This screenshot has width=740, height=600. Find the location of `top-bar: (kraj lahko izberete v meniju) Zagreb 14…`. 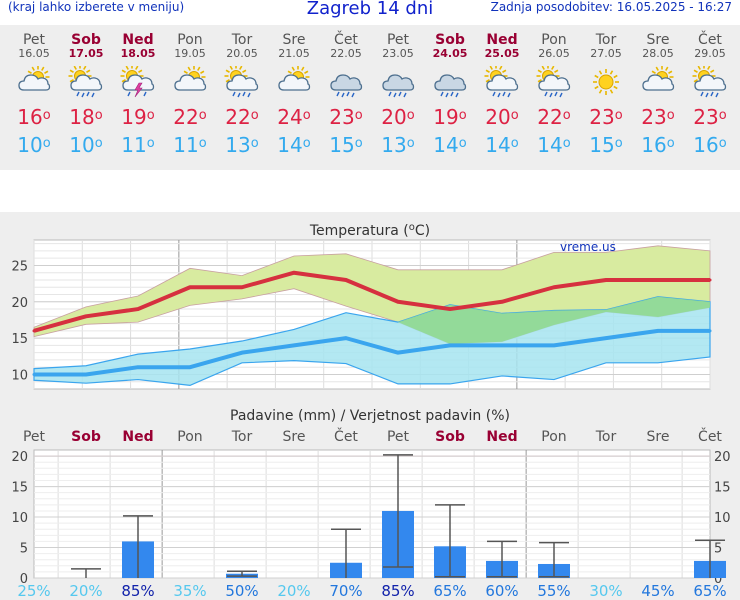

top-bar: (kraj lahko izberete v meniju) Zagreb 14… is located at coordinates (370, 11).